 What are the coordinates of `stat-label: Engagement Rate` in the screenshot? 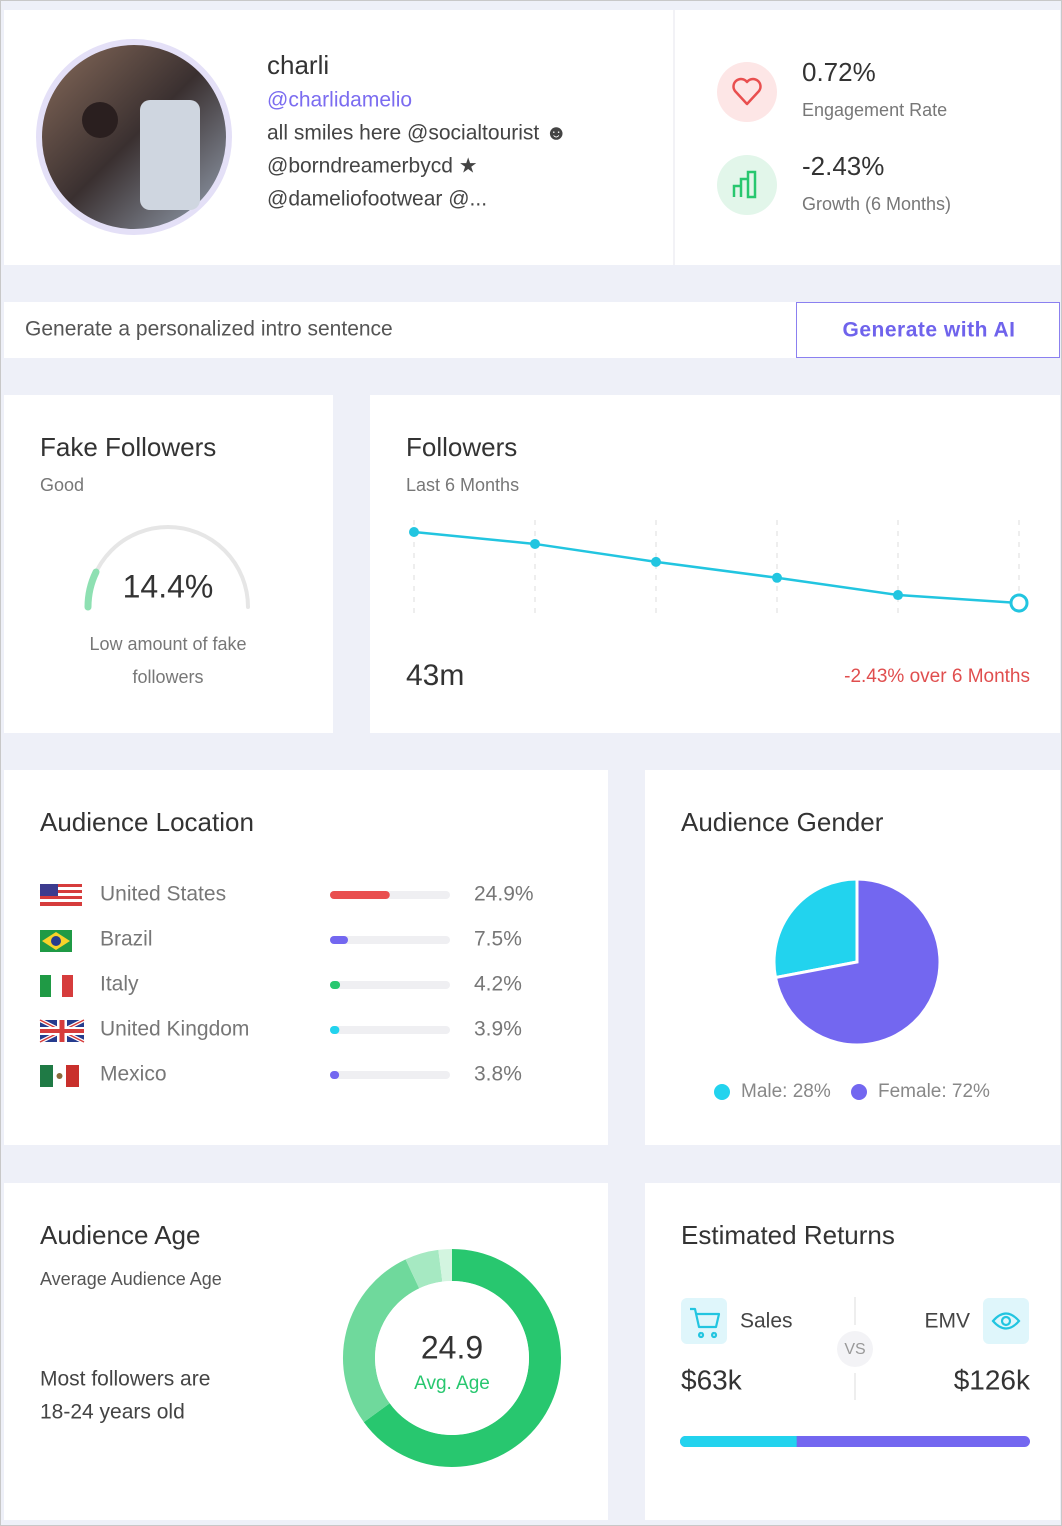 It's located at (874, 110).